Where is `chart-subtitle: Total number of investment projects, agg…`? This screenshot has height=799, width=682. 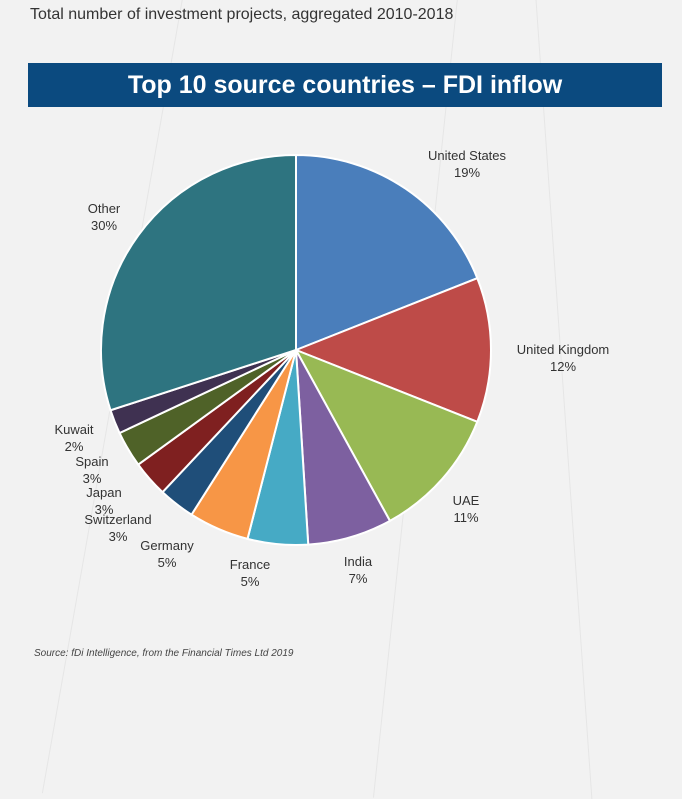
chart-subtitle: Total number of investment projects, agg… is located at coordinates (242, 14).